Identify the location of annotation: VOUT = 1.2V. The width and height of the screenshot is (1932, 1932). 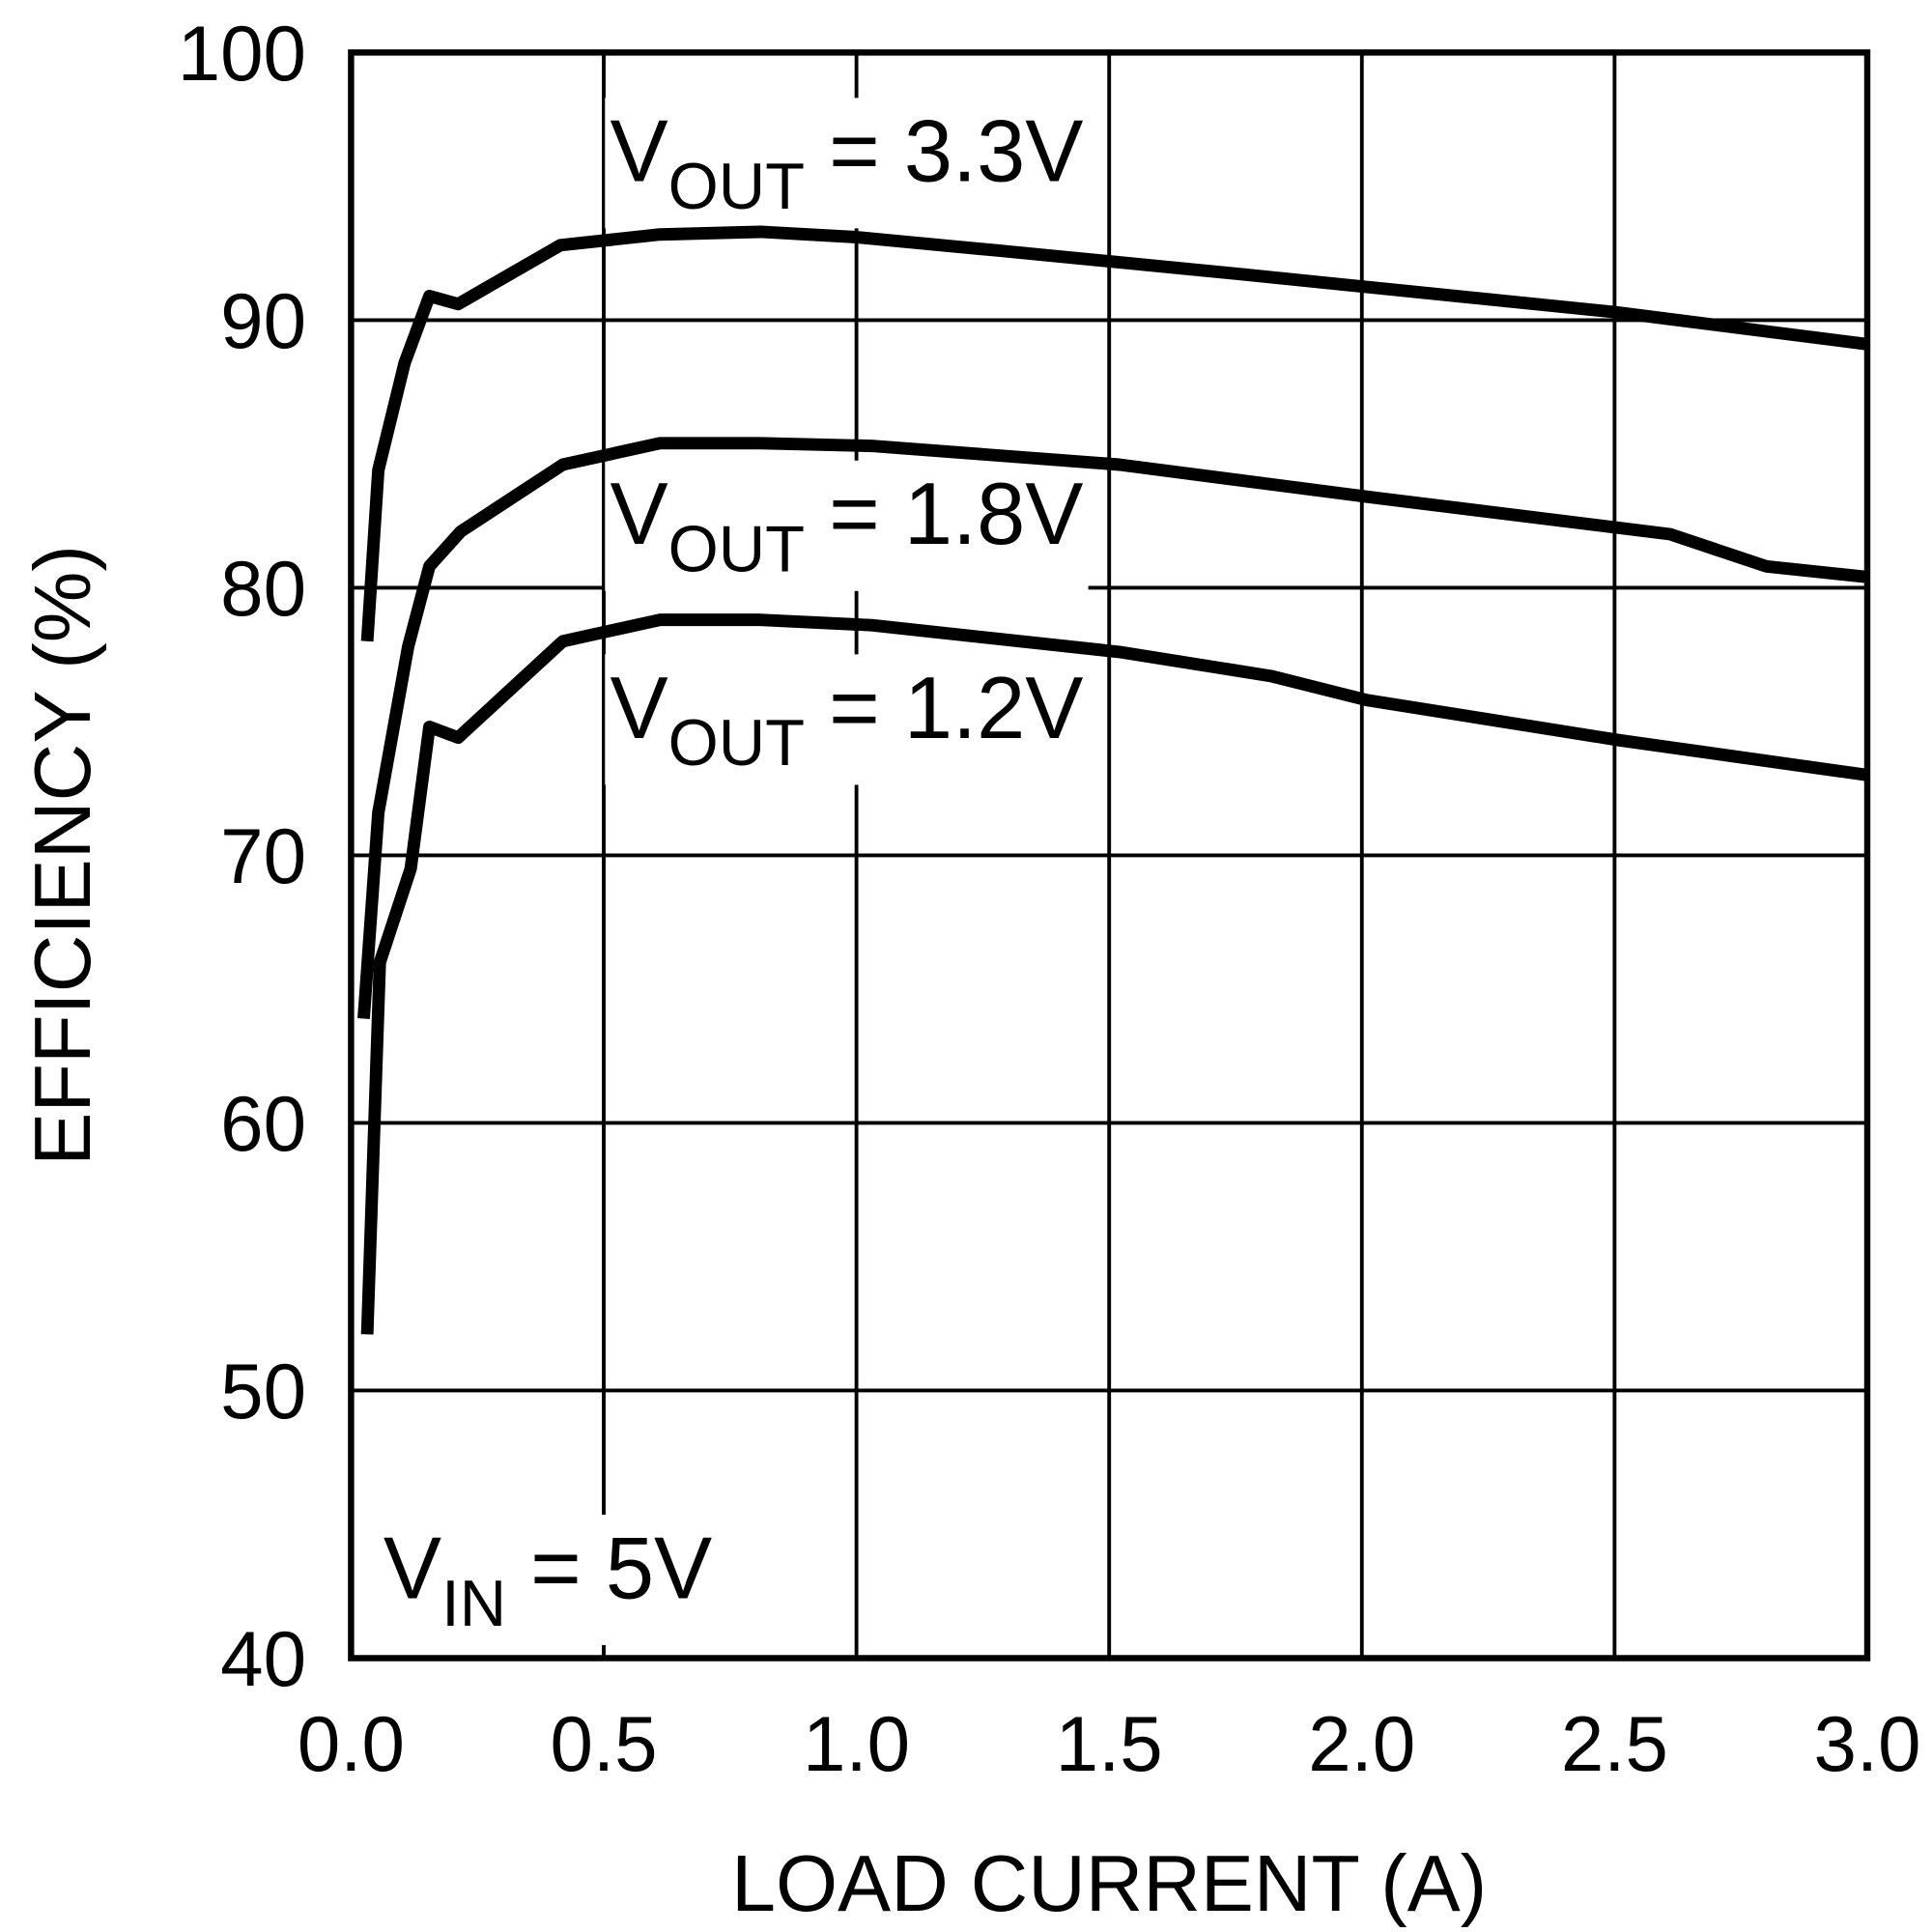
(846, 720).